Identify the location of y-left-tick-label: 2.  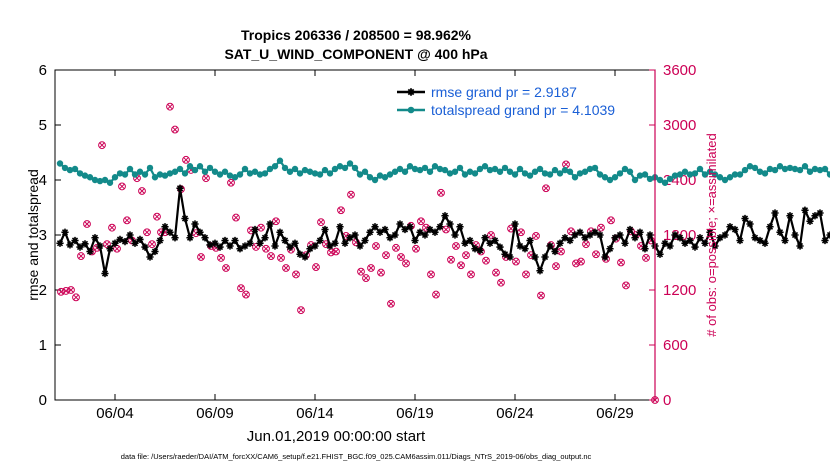
(43, 290).